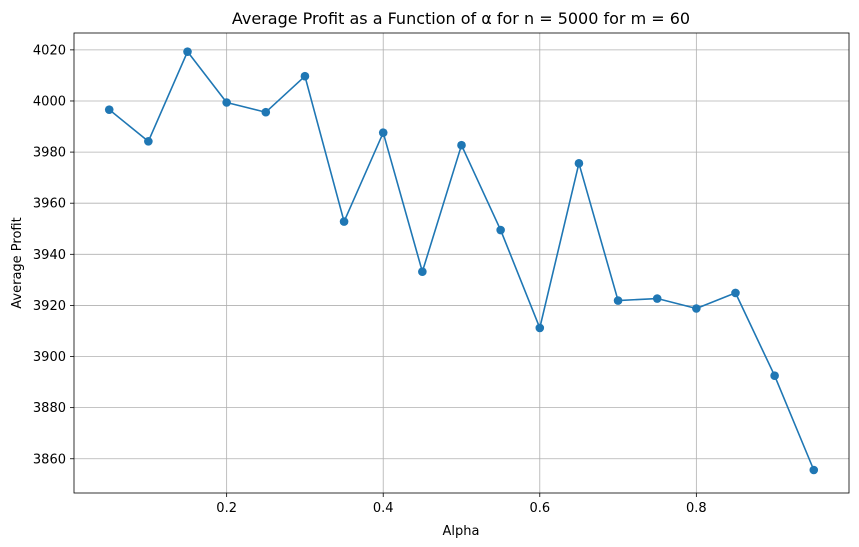  What do you see at coordinates (49, 255) in the screenshot?
I see `y-tick-label: 3940` at bounding box center [49, 255].